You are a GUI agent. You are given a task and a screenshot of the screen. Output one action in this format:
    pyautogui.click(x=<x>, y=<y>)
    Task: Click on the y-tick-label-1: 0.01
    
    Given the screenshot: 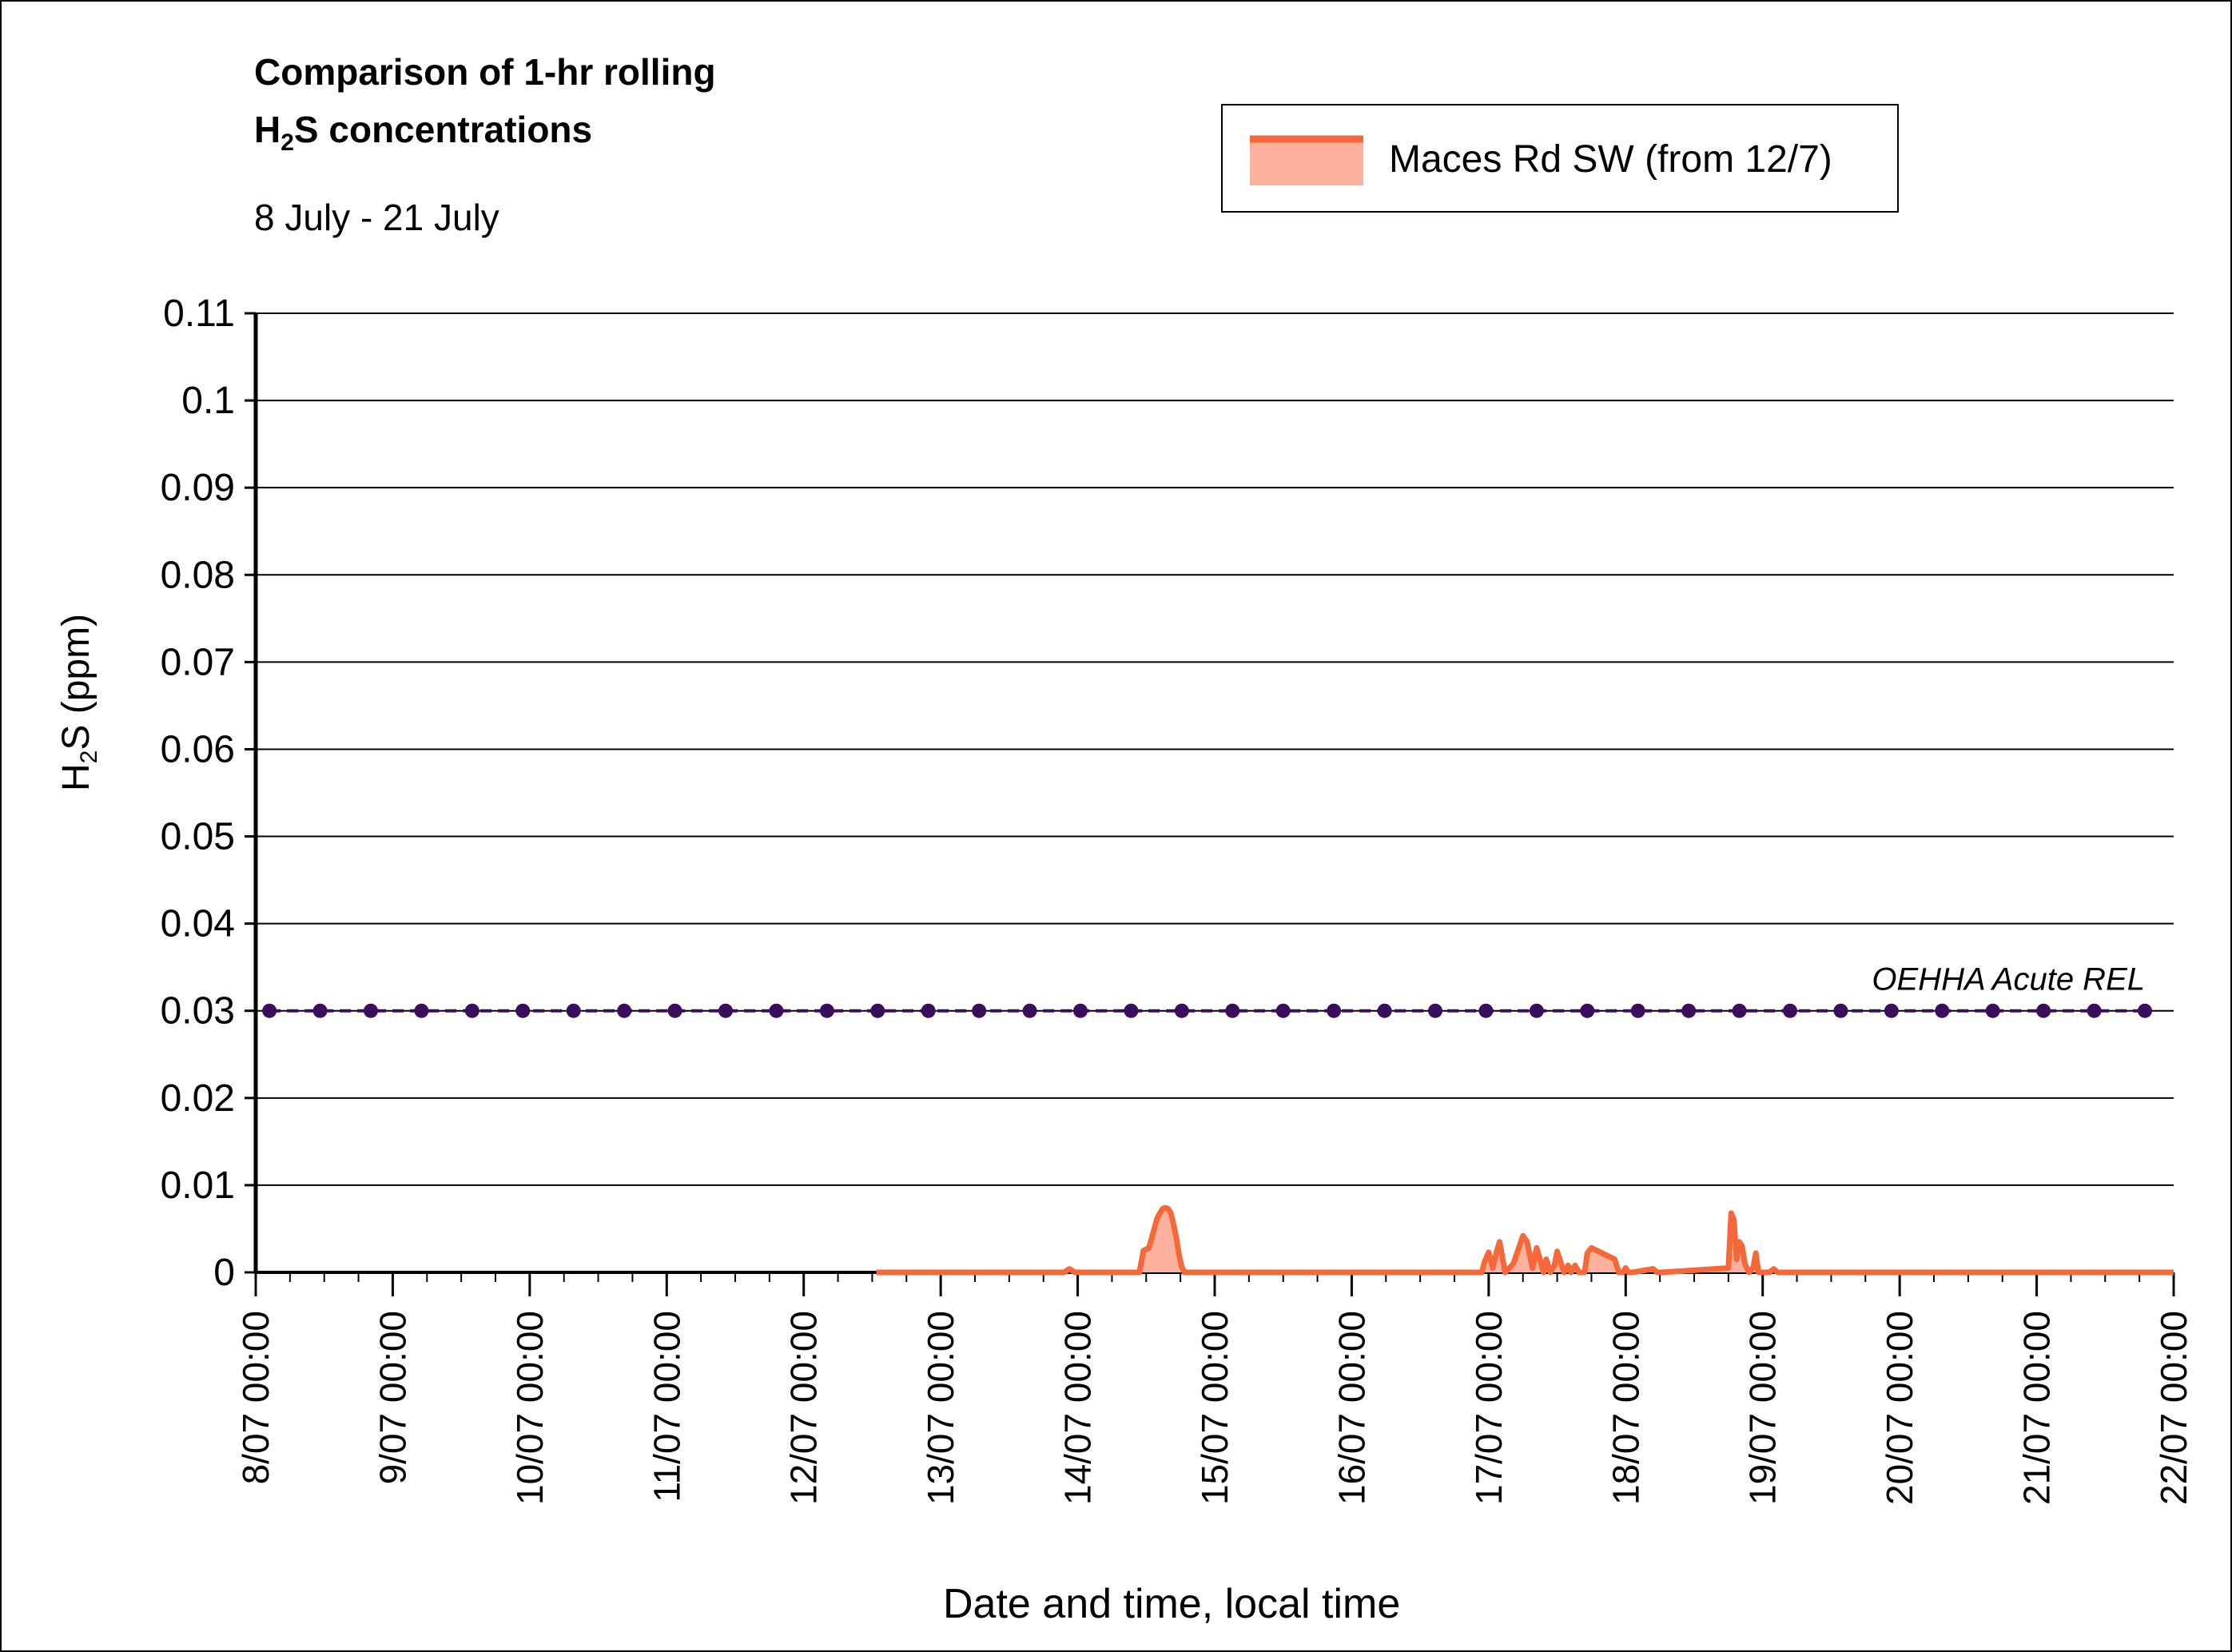 What is the action you would take?
    pyautogui.click(x=198, y=1185)
    